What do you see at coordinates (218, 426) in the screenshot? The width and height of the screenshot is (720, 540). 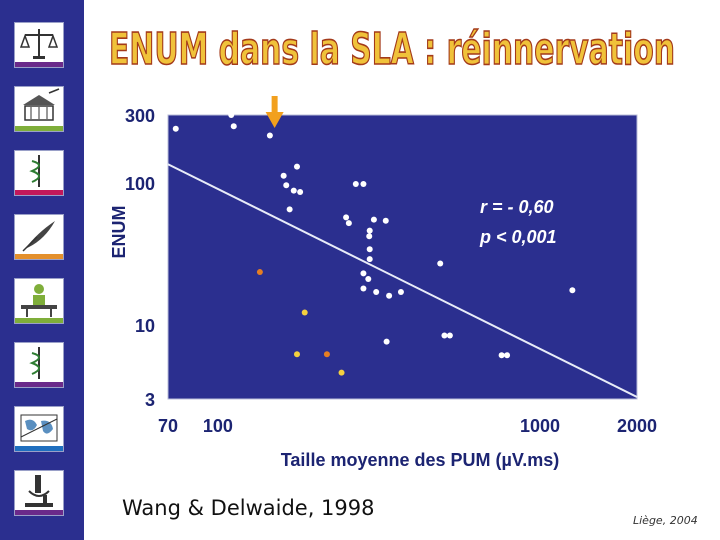 I see `x-tick-label: 100` at bounding box center [218, 426].